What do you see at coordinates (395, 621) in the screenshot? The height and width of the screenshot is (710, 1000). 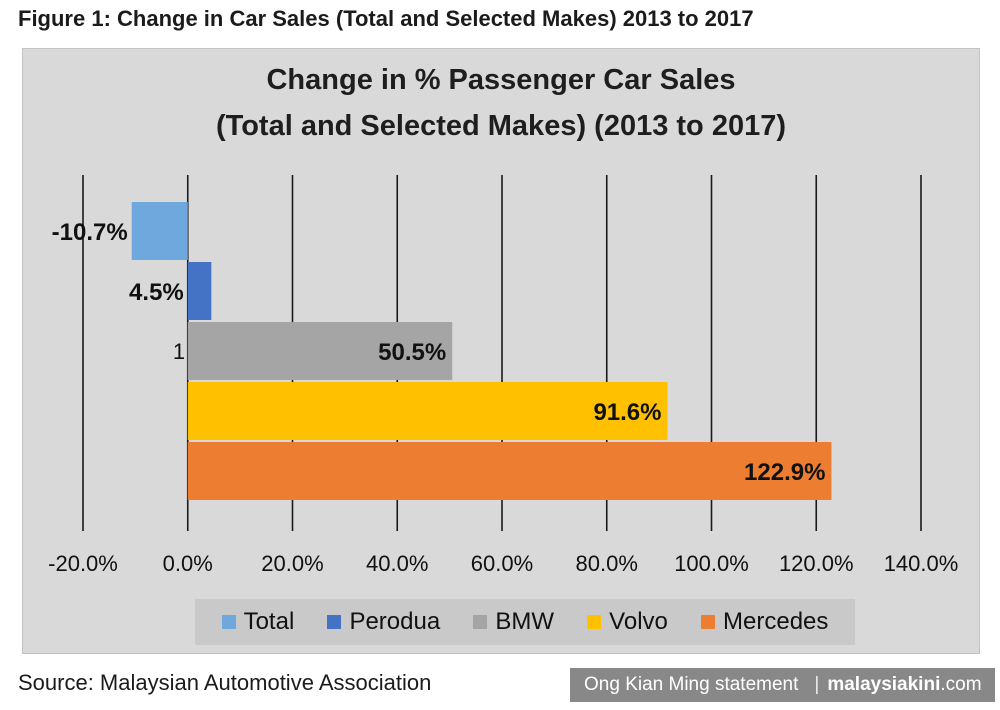 I see `legend-label: Perodua` at bounding box center [395, 621].